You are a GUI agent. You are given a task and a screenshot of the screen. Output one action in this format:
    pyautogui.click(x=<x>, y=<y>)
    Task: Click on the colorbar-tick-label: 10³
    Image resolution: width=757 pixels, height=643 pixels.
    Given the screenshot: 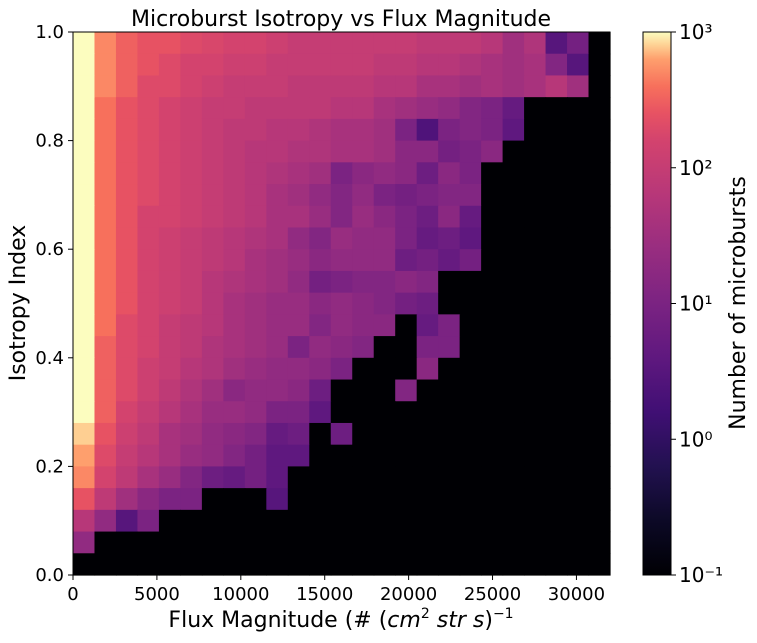 What is the action you would take?
    pyautogui.click(x=695, y=32)
    